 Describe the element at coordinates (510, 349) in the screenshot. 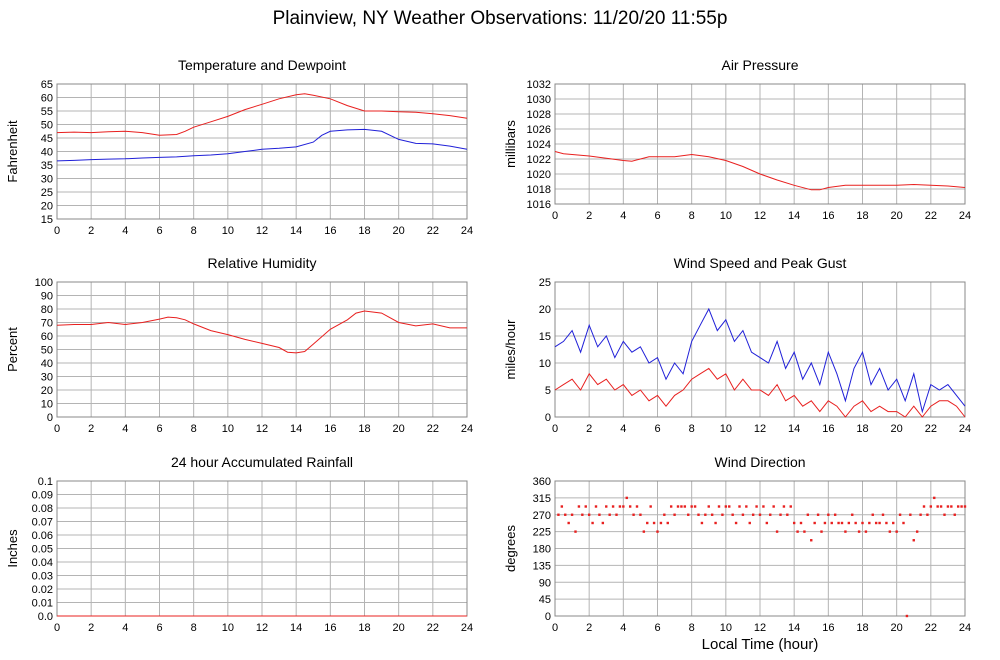

I see `y-axis-label: miles/hour` at that location.